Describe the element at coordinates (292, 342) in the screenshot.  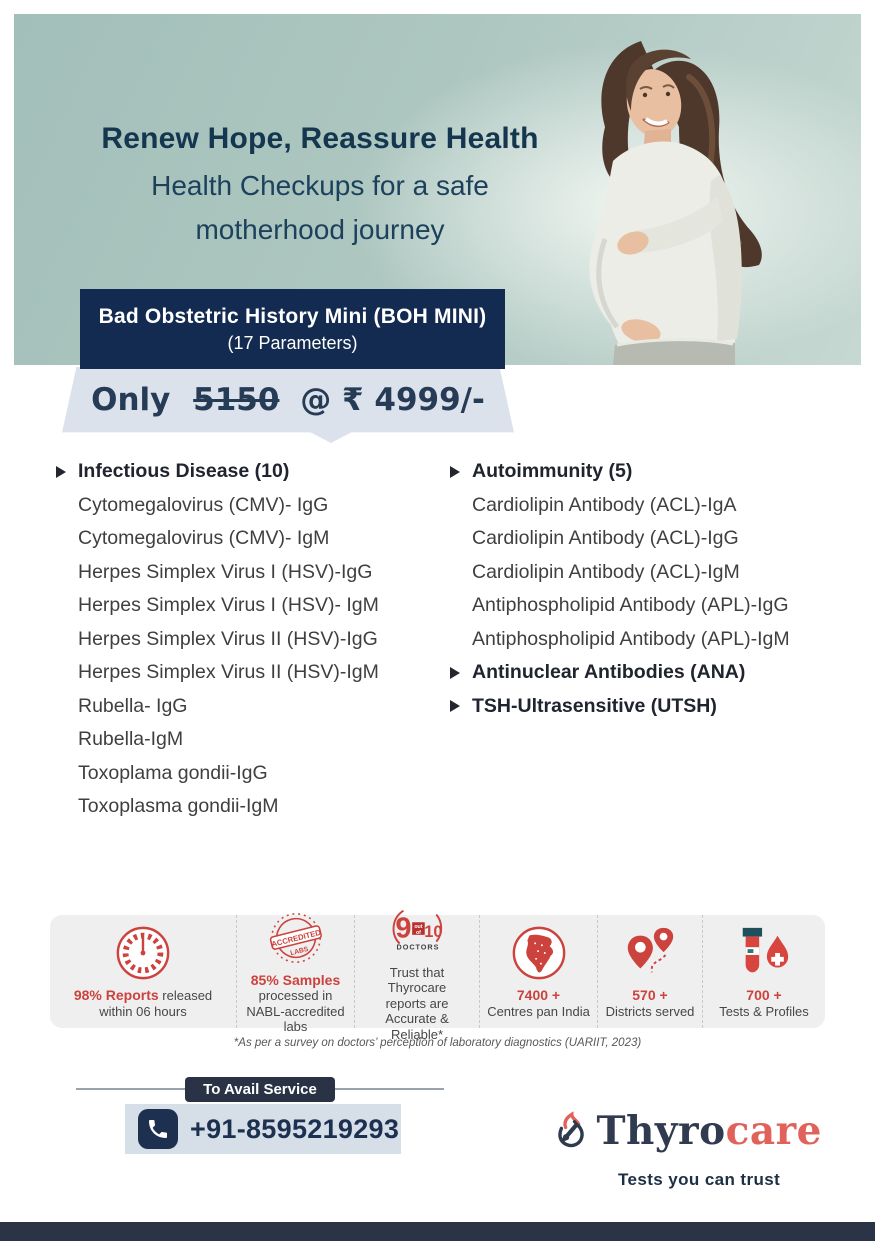
I see `package-parameters: (17 Parameters)` at that location.